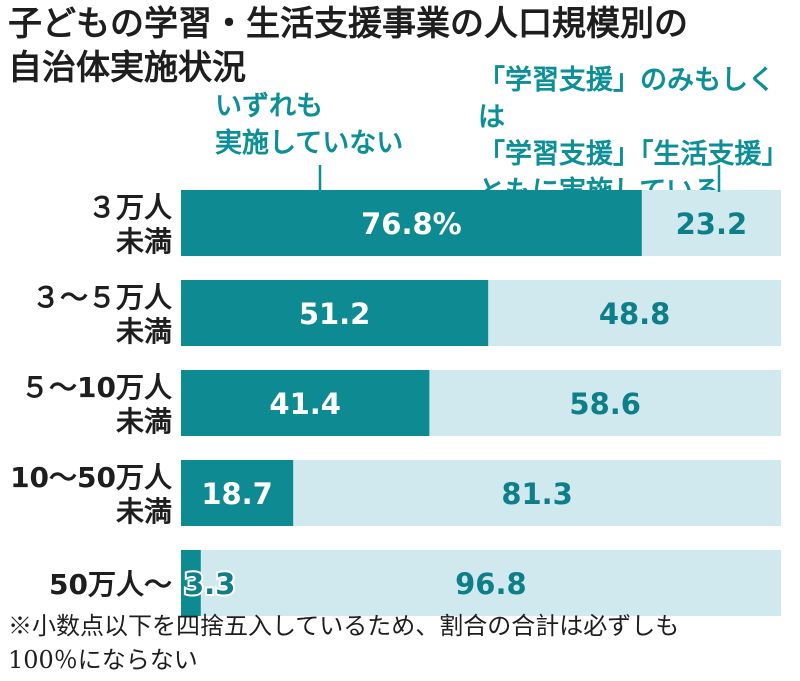 This screenshot has width=800, height=681. I want to click on value-label-not-implemented-4: 3.3, so click(209, 584).